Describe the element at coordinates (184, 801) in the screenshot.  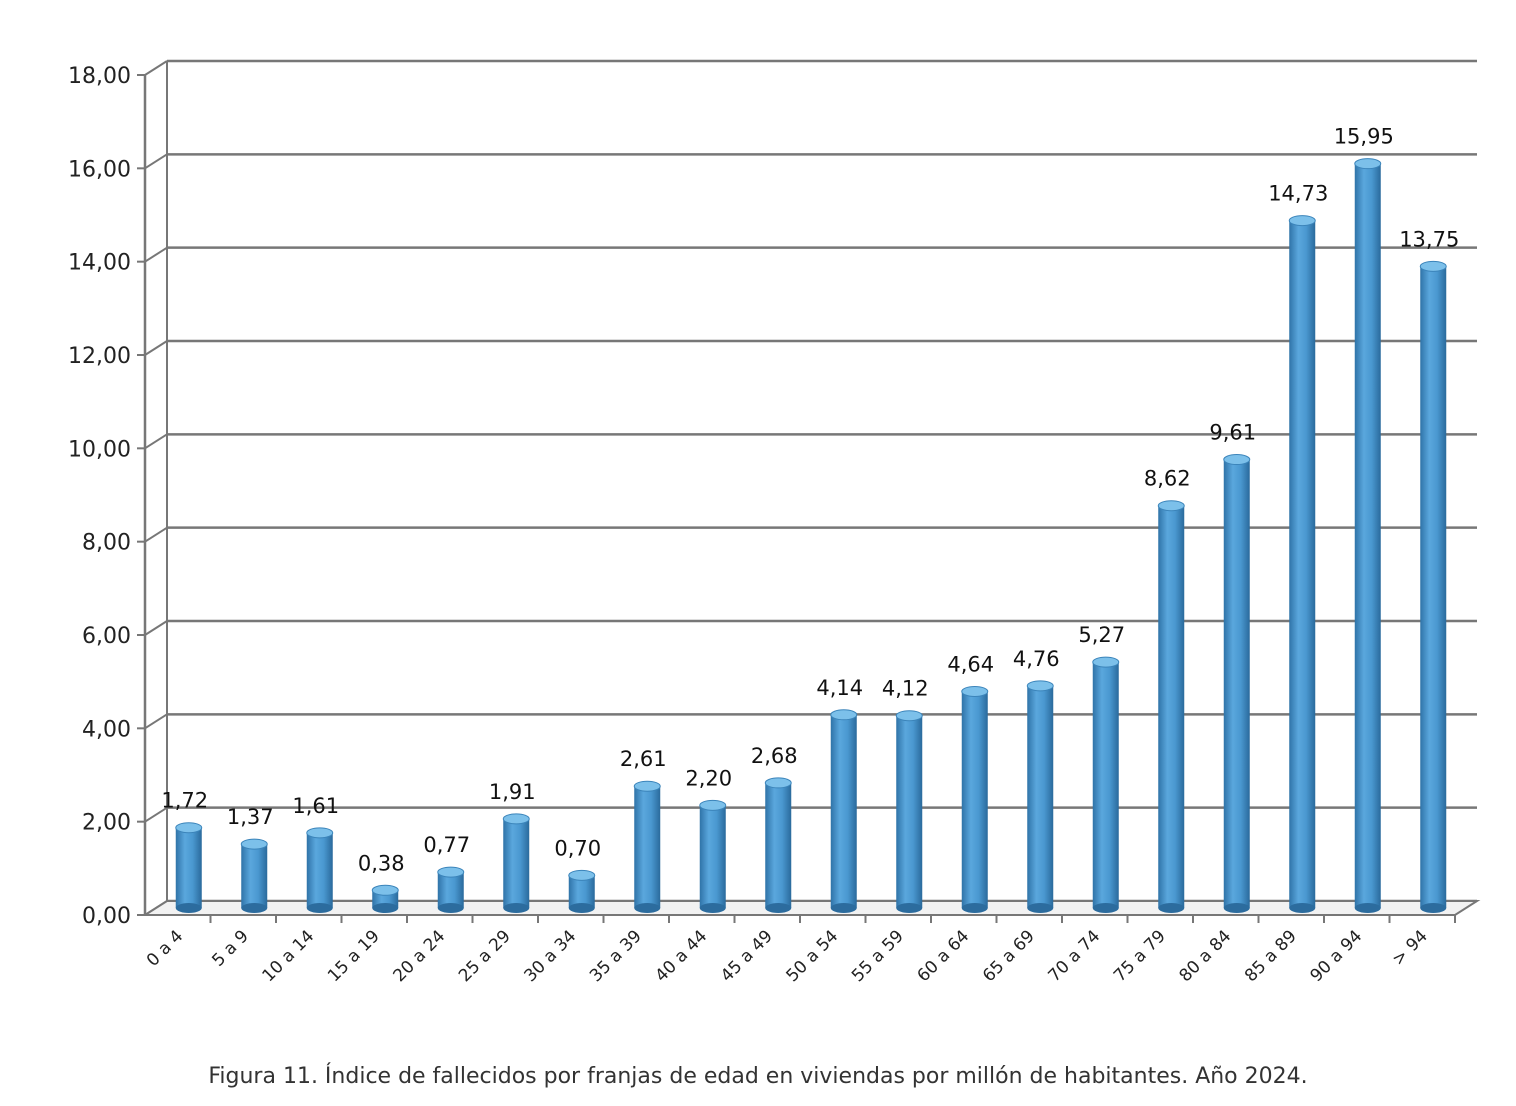
I see `data-label: 1,72` at that location.